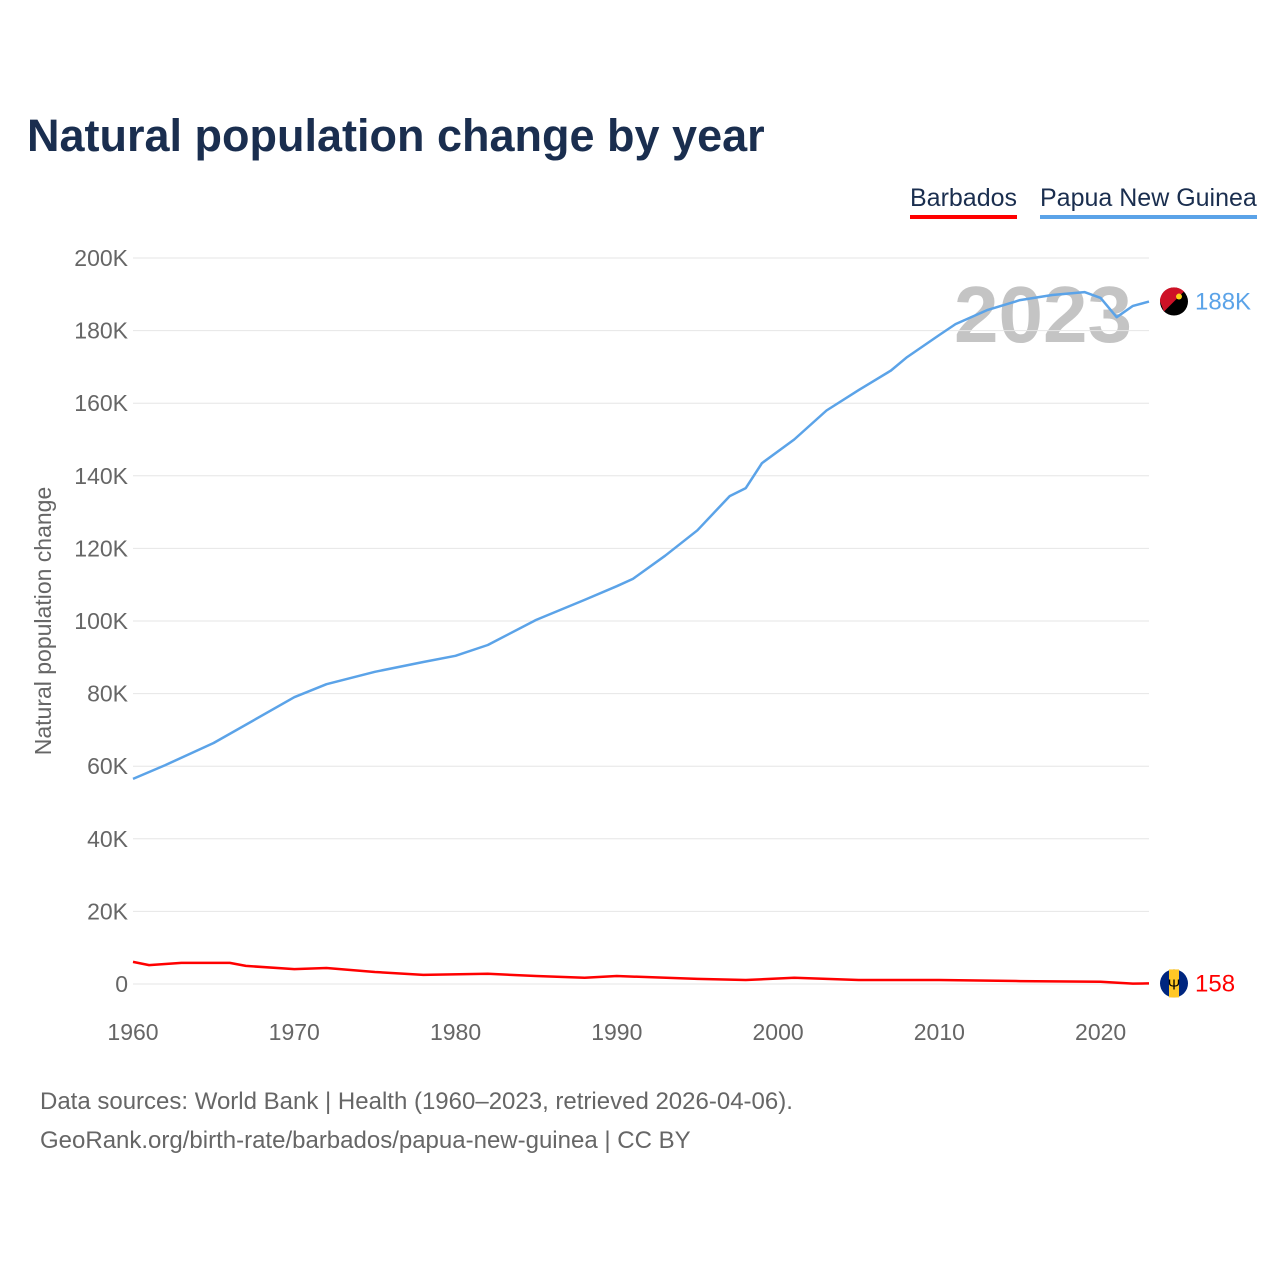 The height and width of the screenshot is (1280, 1280). Describe the element at coordinates (939, 1032) in the screenshot. I see `x-tick-label: 2010` at that location.